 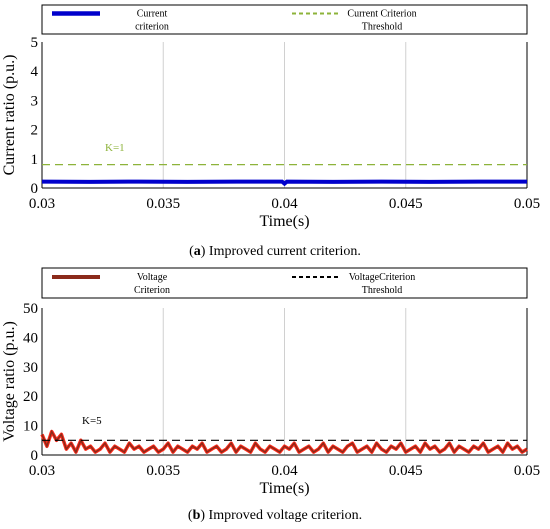 What do you see at coordinates (35, 43) in the screenshot?
I see `y-tick-label: 5` at bounding box center [35, 43].